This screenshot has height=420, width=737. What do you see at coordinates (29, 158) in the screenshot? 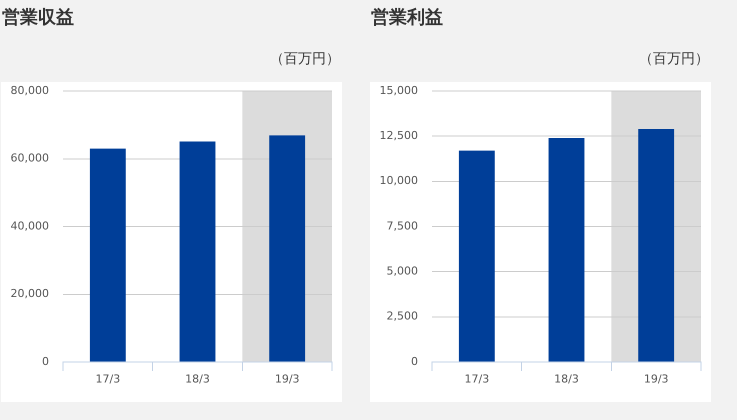
I see `y-tick-label: 60,000` at bounding box center [29, 158].